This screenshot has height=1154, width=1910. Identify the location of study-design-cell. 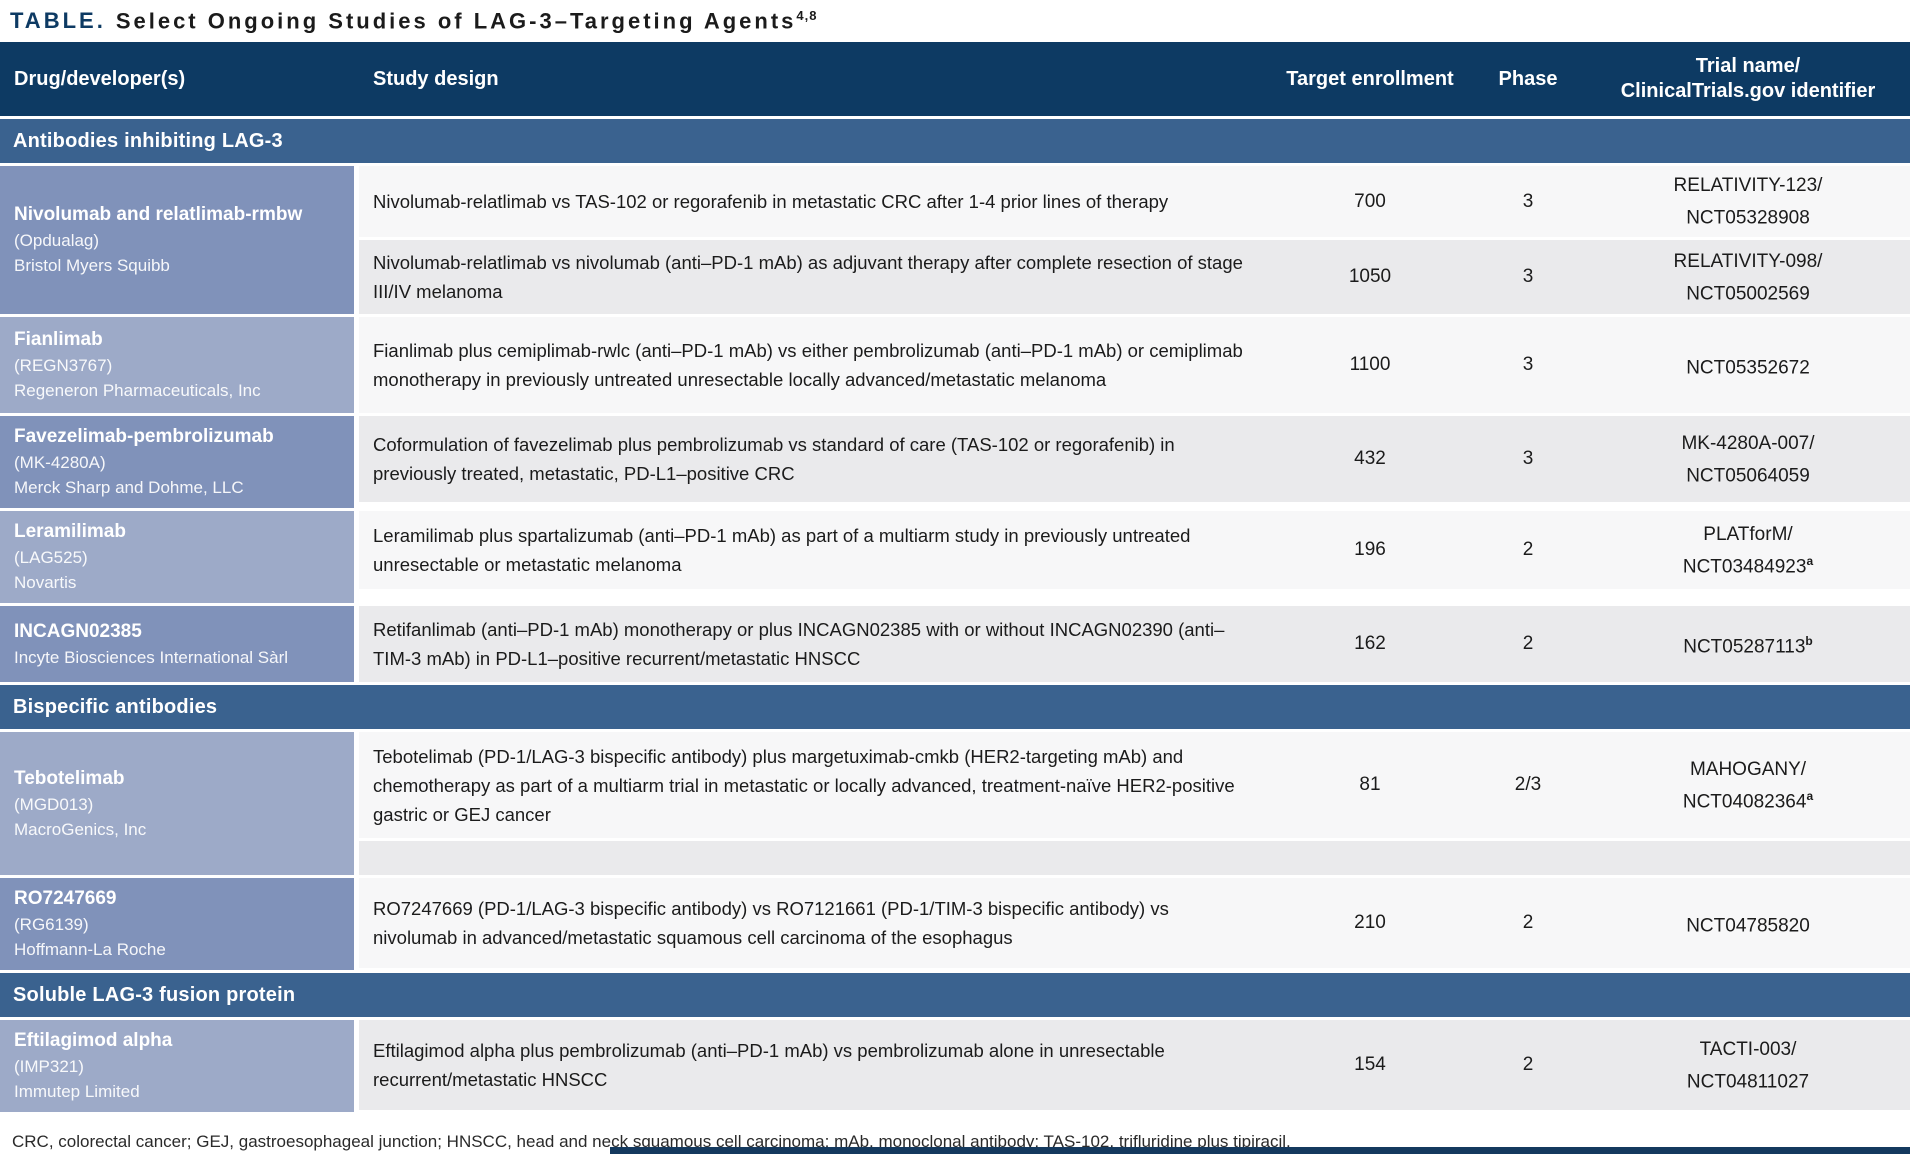
(814, 858).